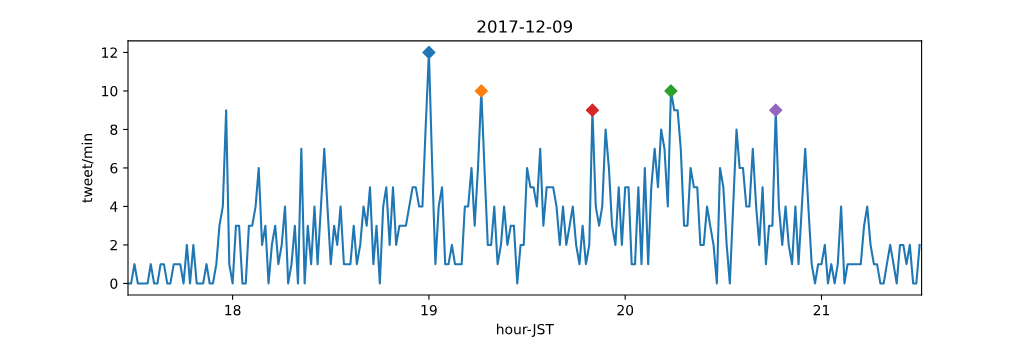 The height and width of the screenshot is (341, 1024). What do you see at coordinates (114, 168) in the screenshot?
I see `y-tick-label: 6` at bounding box center [114, 168].